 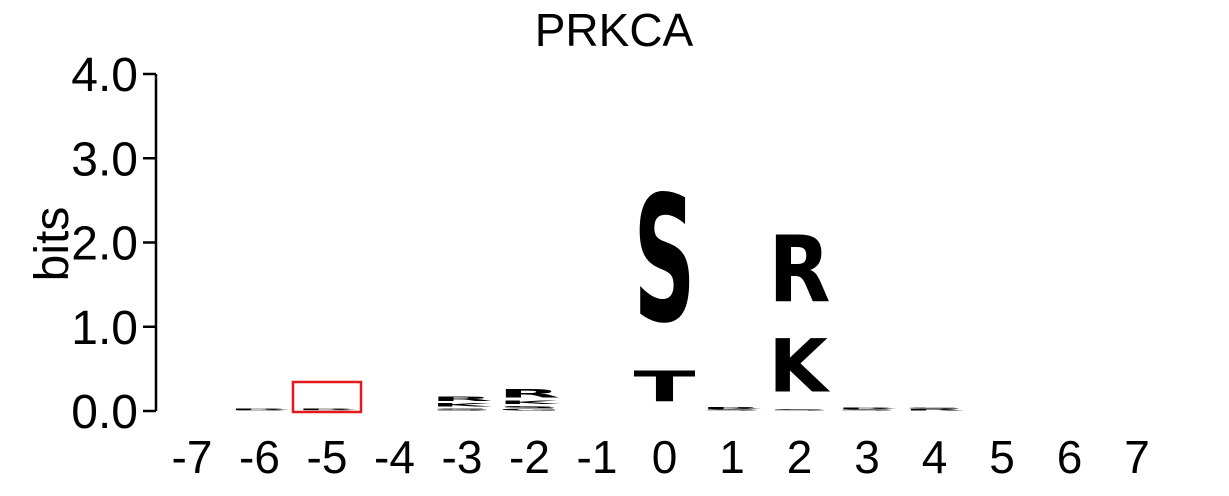 What do you see at coordinates (104, 244) in the screenshot?
I see `y-tick-label: 2.0` at bounding box center [104, 244].